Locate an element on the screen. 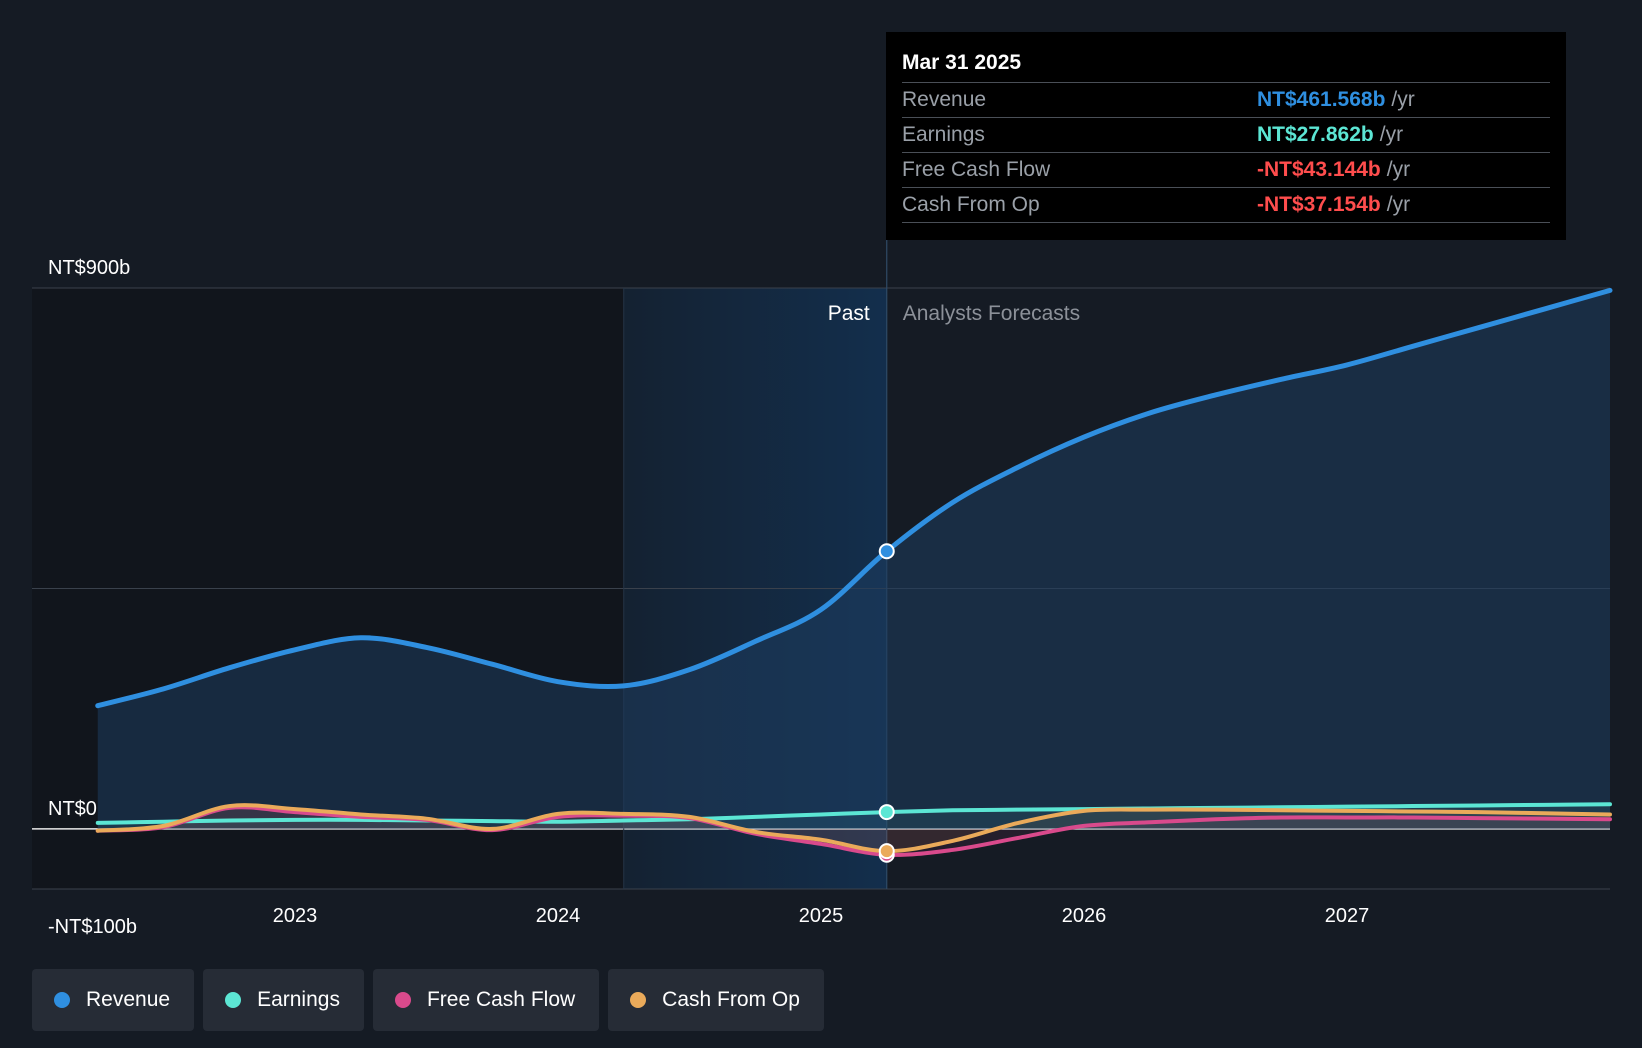 Image resolution: width=1642 pixels, height=1048 pixels. tooltip-value: -NT$37.154b is located at coordinates (1319, 204).